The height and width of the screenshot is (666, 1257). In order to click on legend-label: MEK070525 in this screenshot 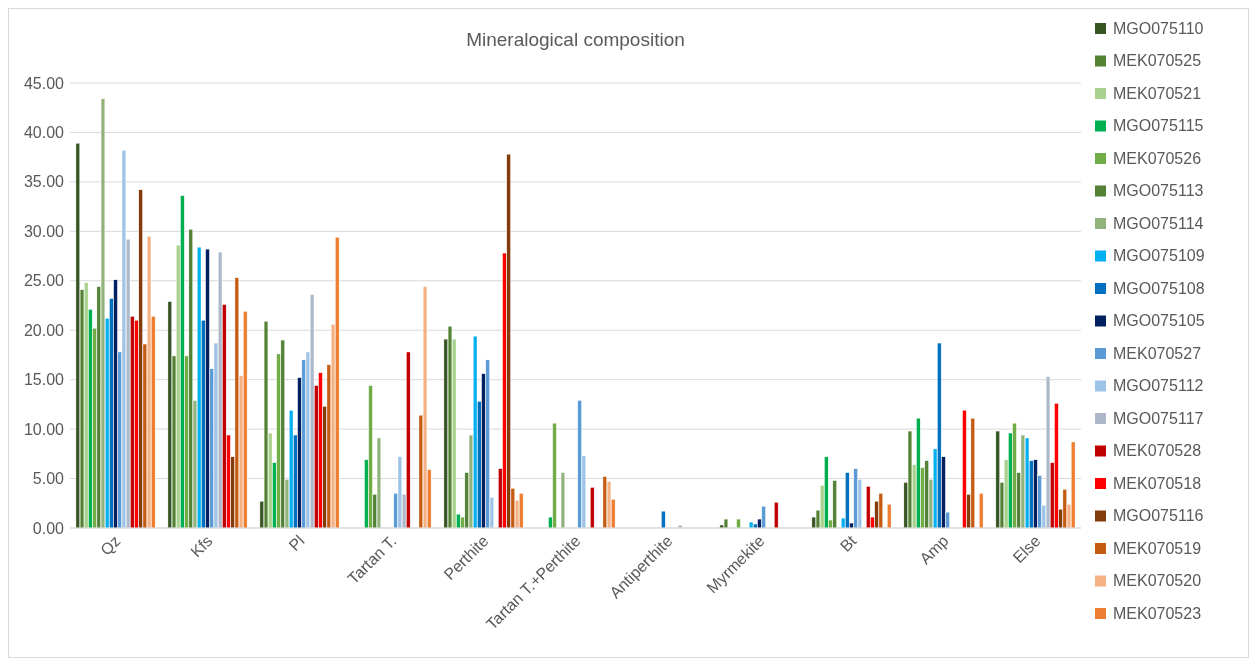, I will do `click(1157, 61)`.